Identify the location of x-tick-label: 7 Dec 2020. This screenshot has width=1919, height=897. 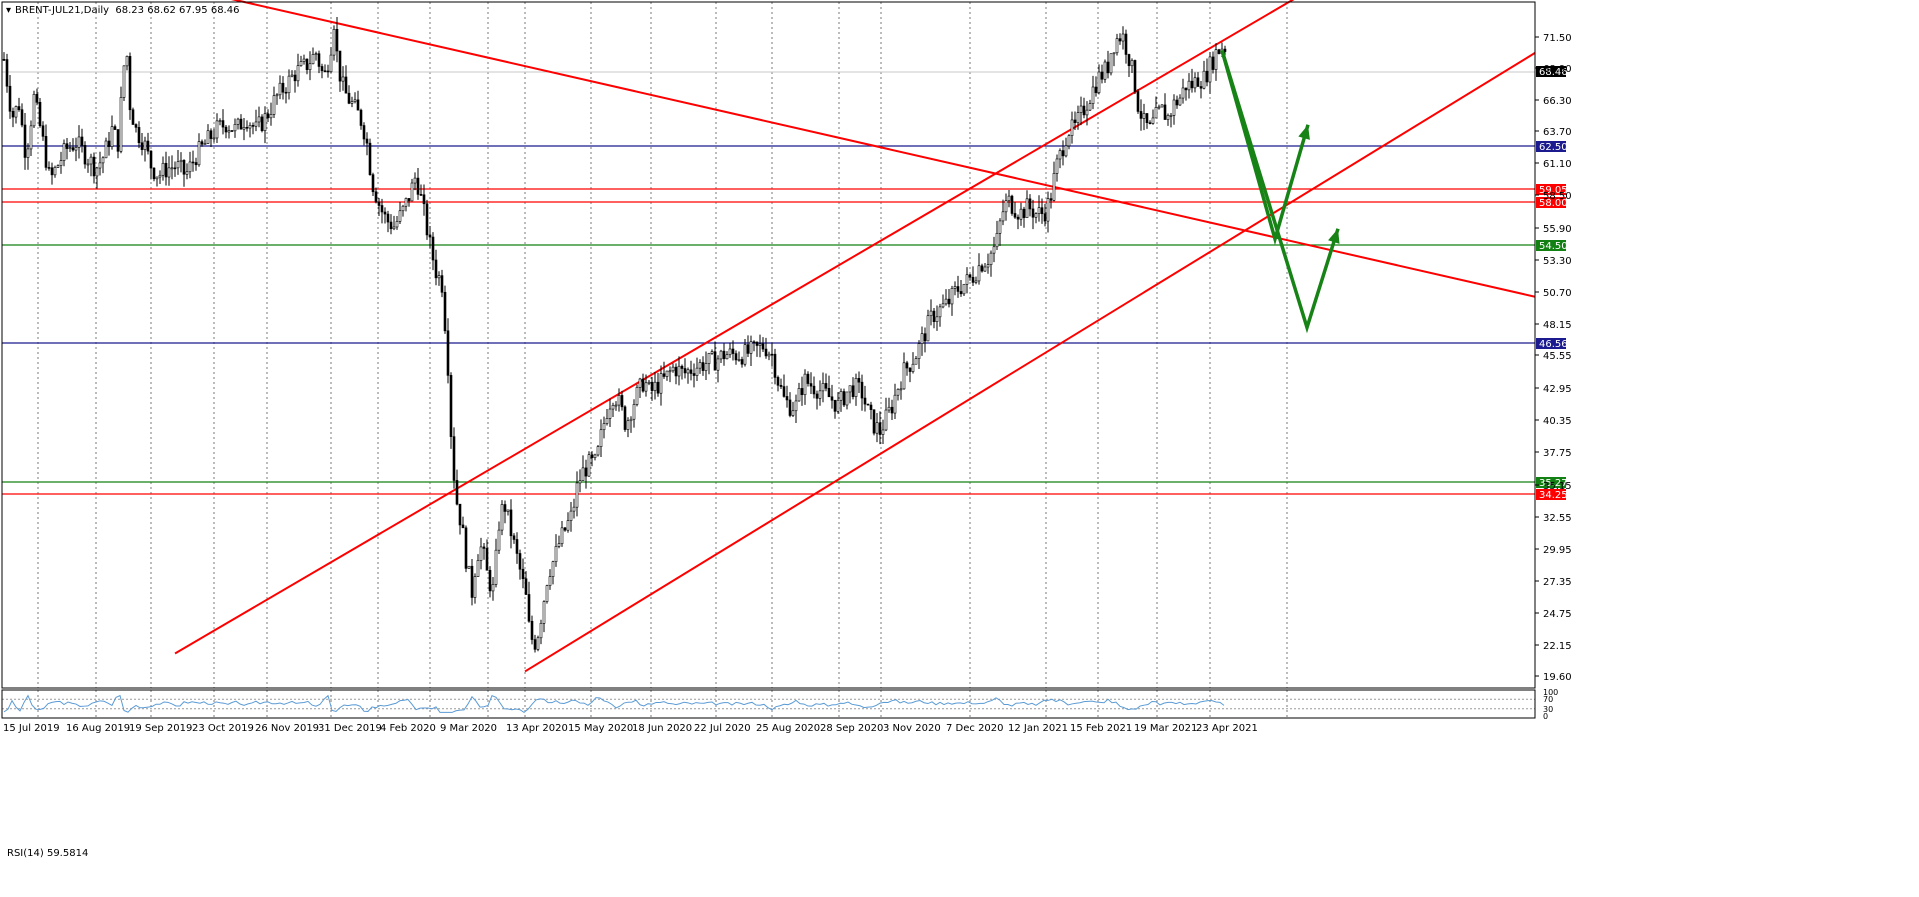
(975, 728).